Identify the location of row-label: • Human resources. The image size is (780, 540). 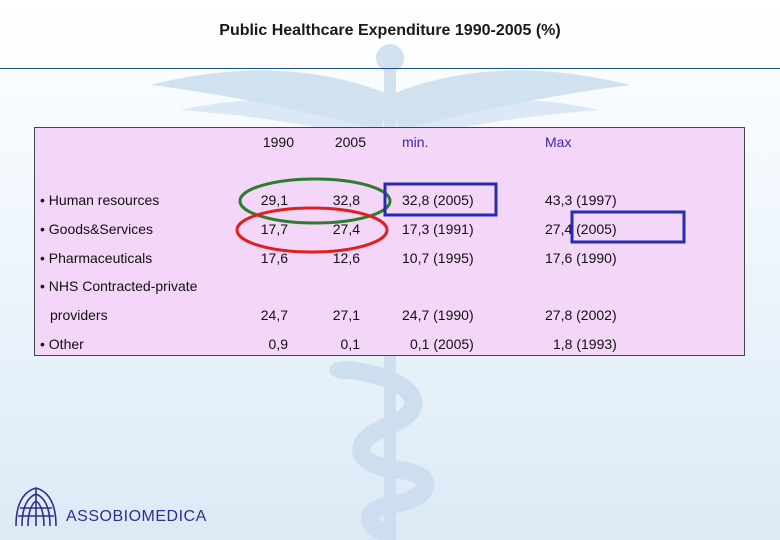
(100, 200).